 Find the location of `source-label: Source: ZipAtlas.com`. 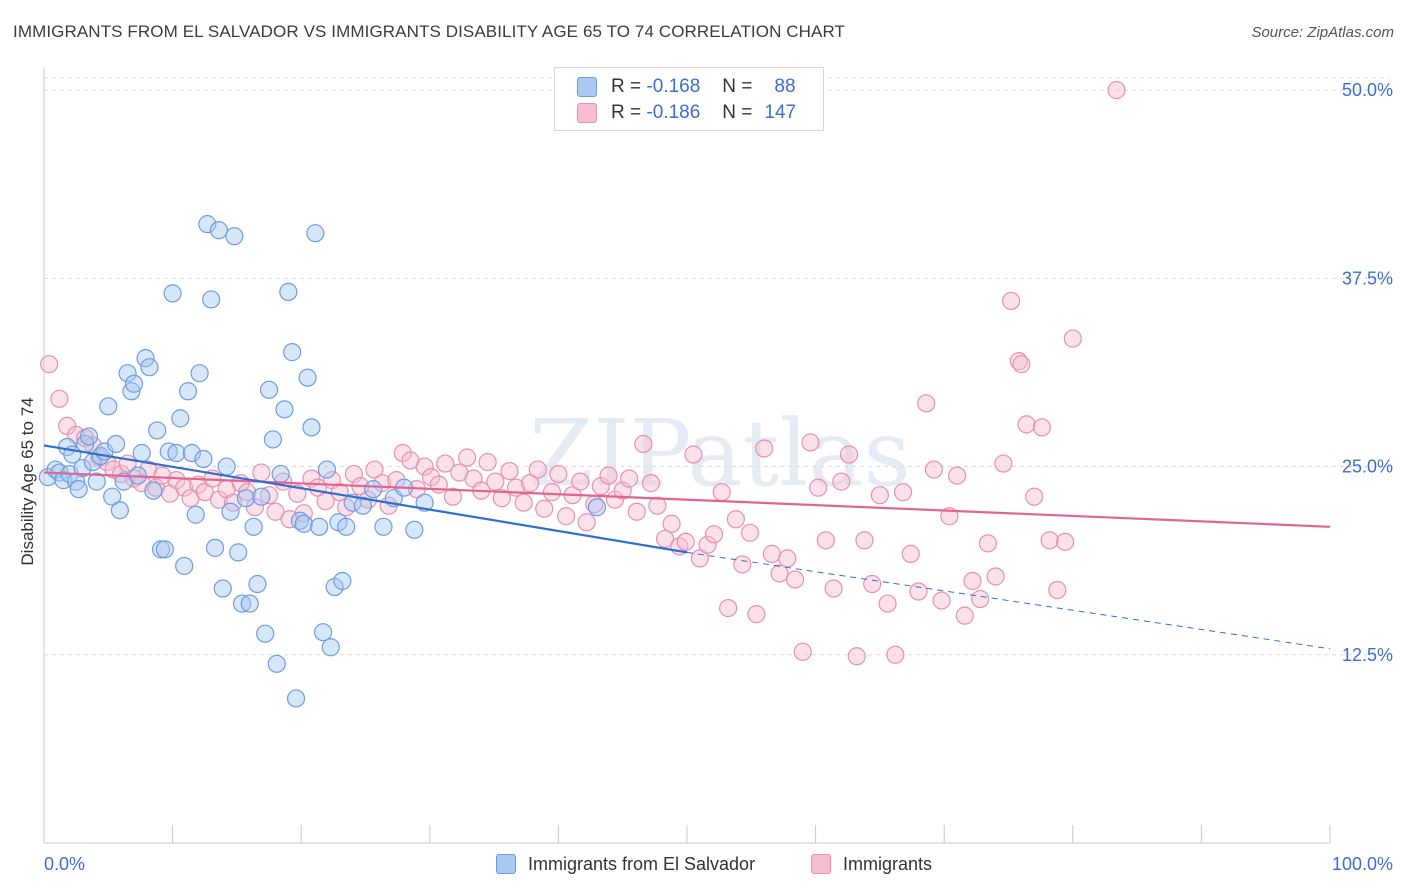

source-label: Source: ZipAtlas.com is located at coordinates (1322, 32).